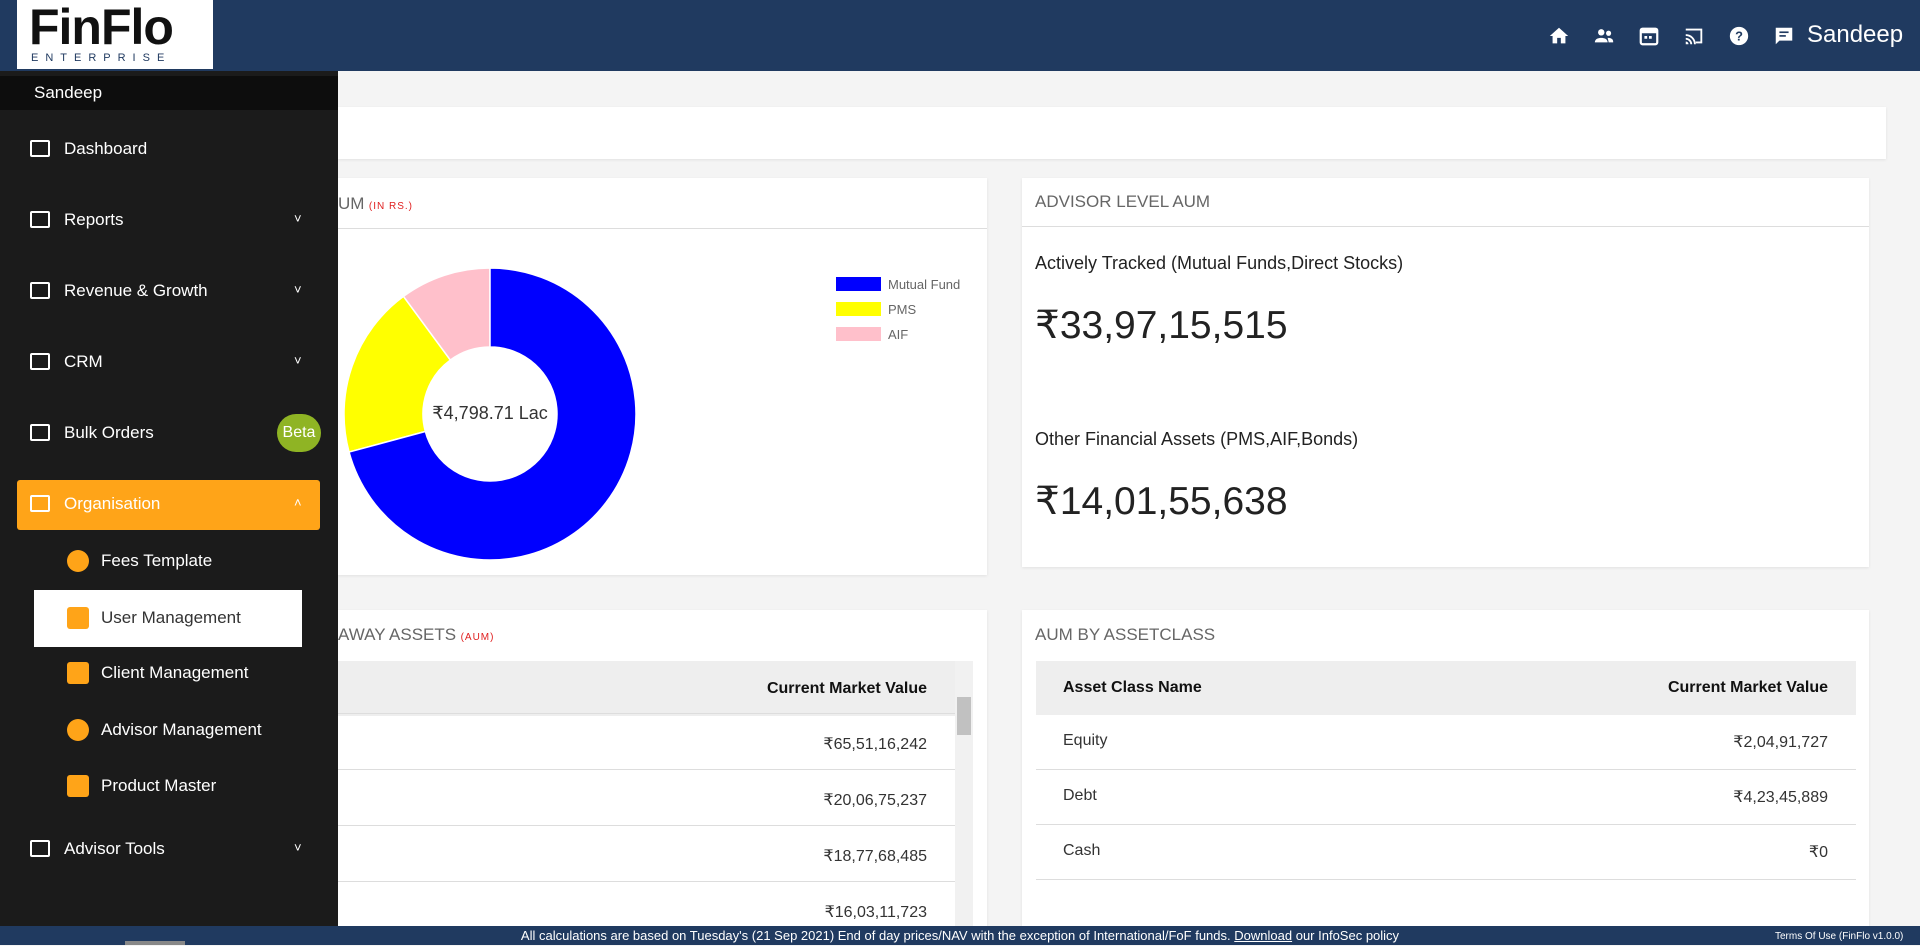 Image resolution: width=1920 pixels, height=946 pixels. What do you see at coordinates (94, 219) in the screenshot?
I see `menu-item: Reports` at bounding box center [94, 219].